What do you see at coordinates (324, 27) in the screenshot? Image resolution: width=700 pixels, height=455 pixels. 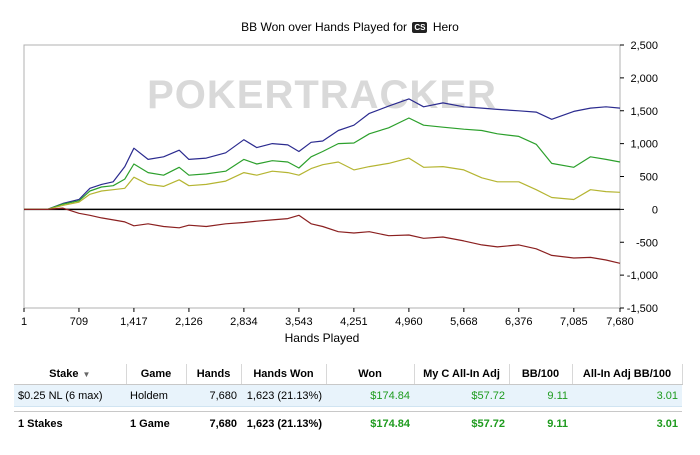 I see `chart-title-text: BB Won over Hands Played for` at bounding box center [324, 27].